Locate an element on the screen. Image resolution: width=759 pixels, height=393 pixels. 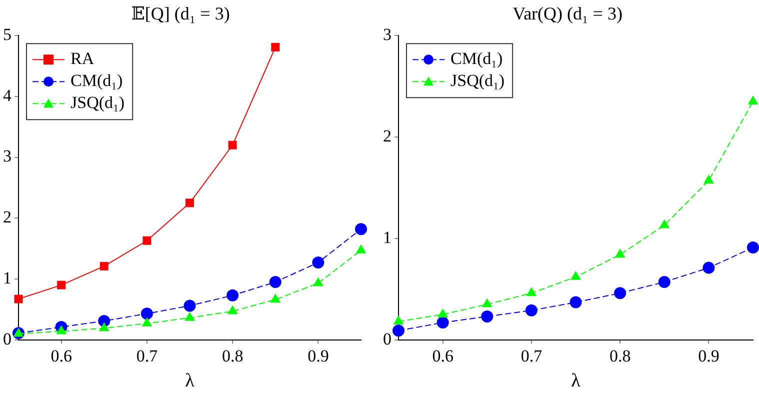
y-tick-label: 4 is located at coordinates (7, 95).